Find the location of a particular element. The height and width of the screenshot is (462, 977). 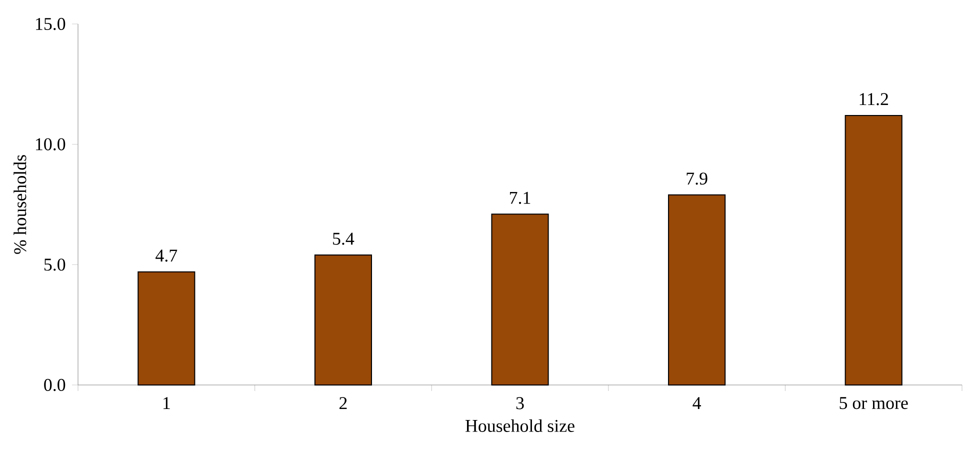

data-label: 4.7 is located at coordinates (167, 256).